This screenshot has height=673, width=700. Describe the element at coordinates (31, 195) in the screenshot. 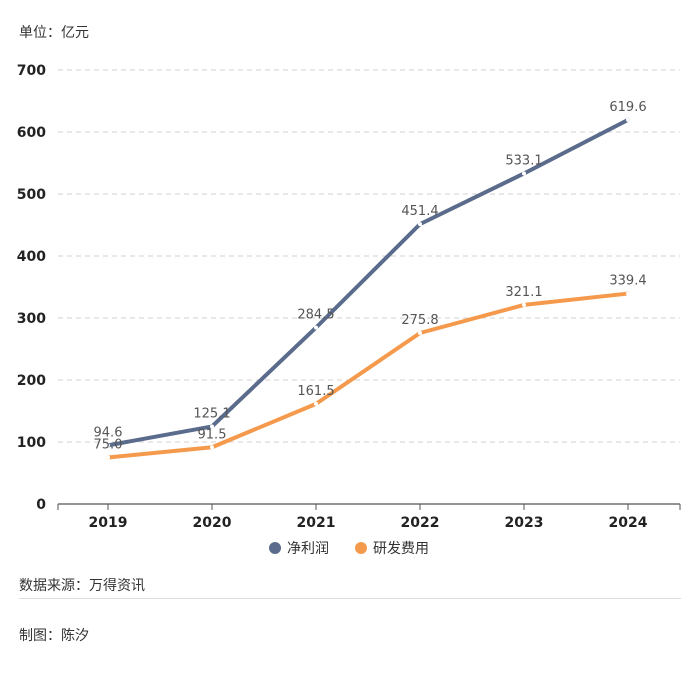

I see `y-tick-label: 500` at that location.